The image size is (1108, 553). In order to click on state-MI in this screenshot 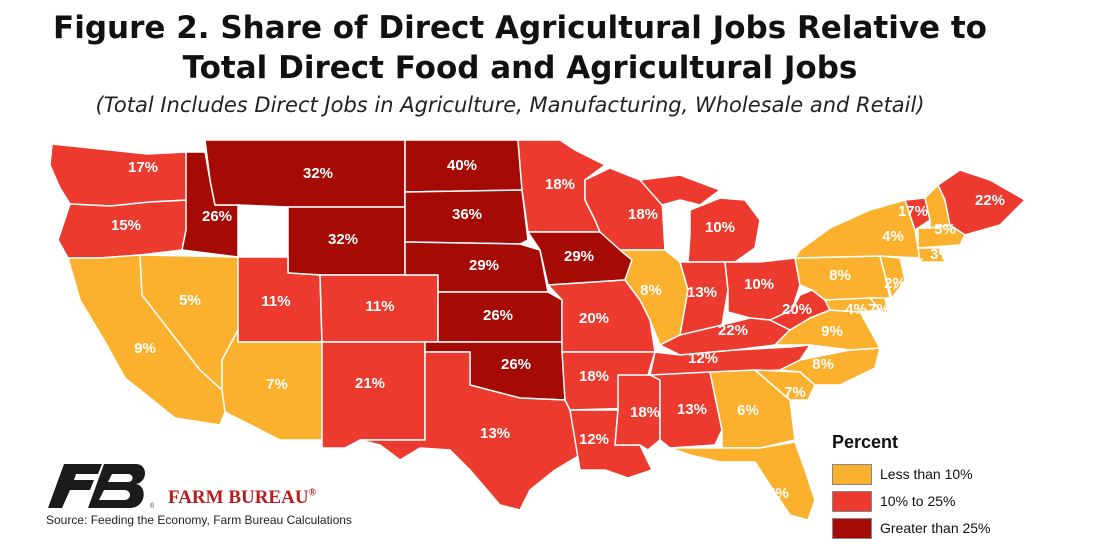, I will do `click(700, 218)`.